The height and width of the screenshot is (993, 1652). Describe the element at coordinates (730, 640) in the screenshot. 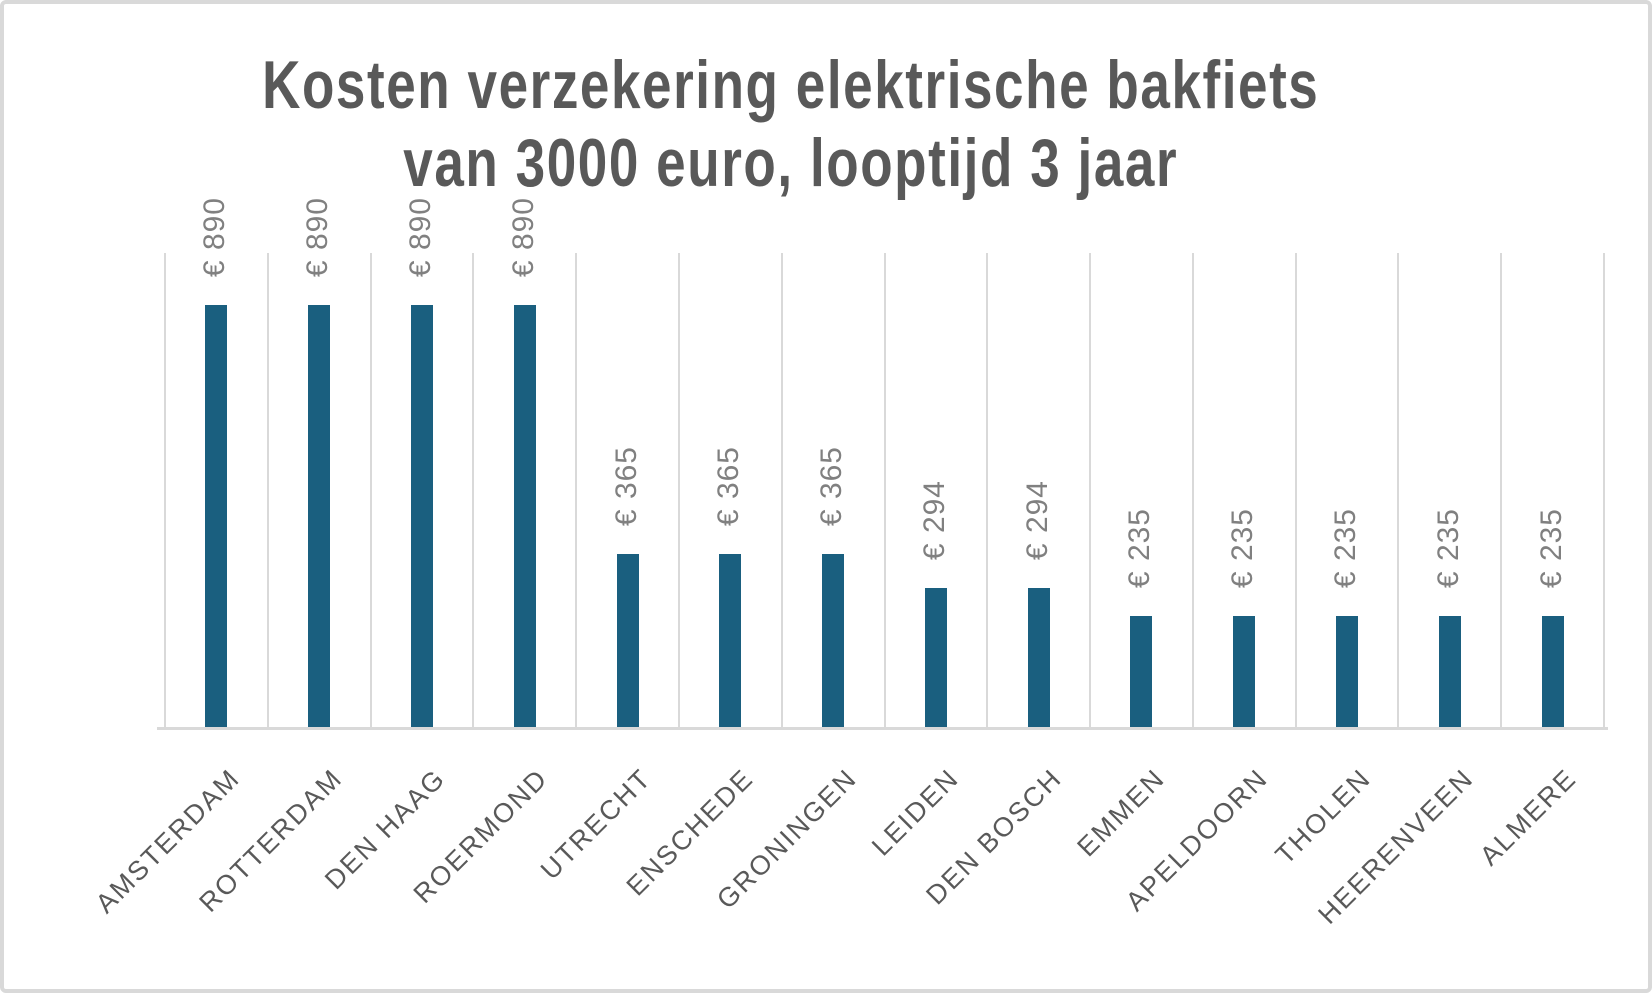

I see `bar-enschede` at that location.